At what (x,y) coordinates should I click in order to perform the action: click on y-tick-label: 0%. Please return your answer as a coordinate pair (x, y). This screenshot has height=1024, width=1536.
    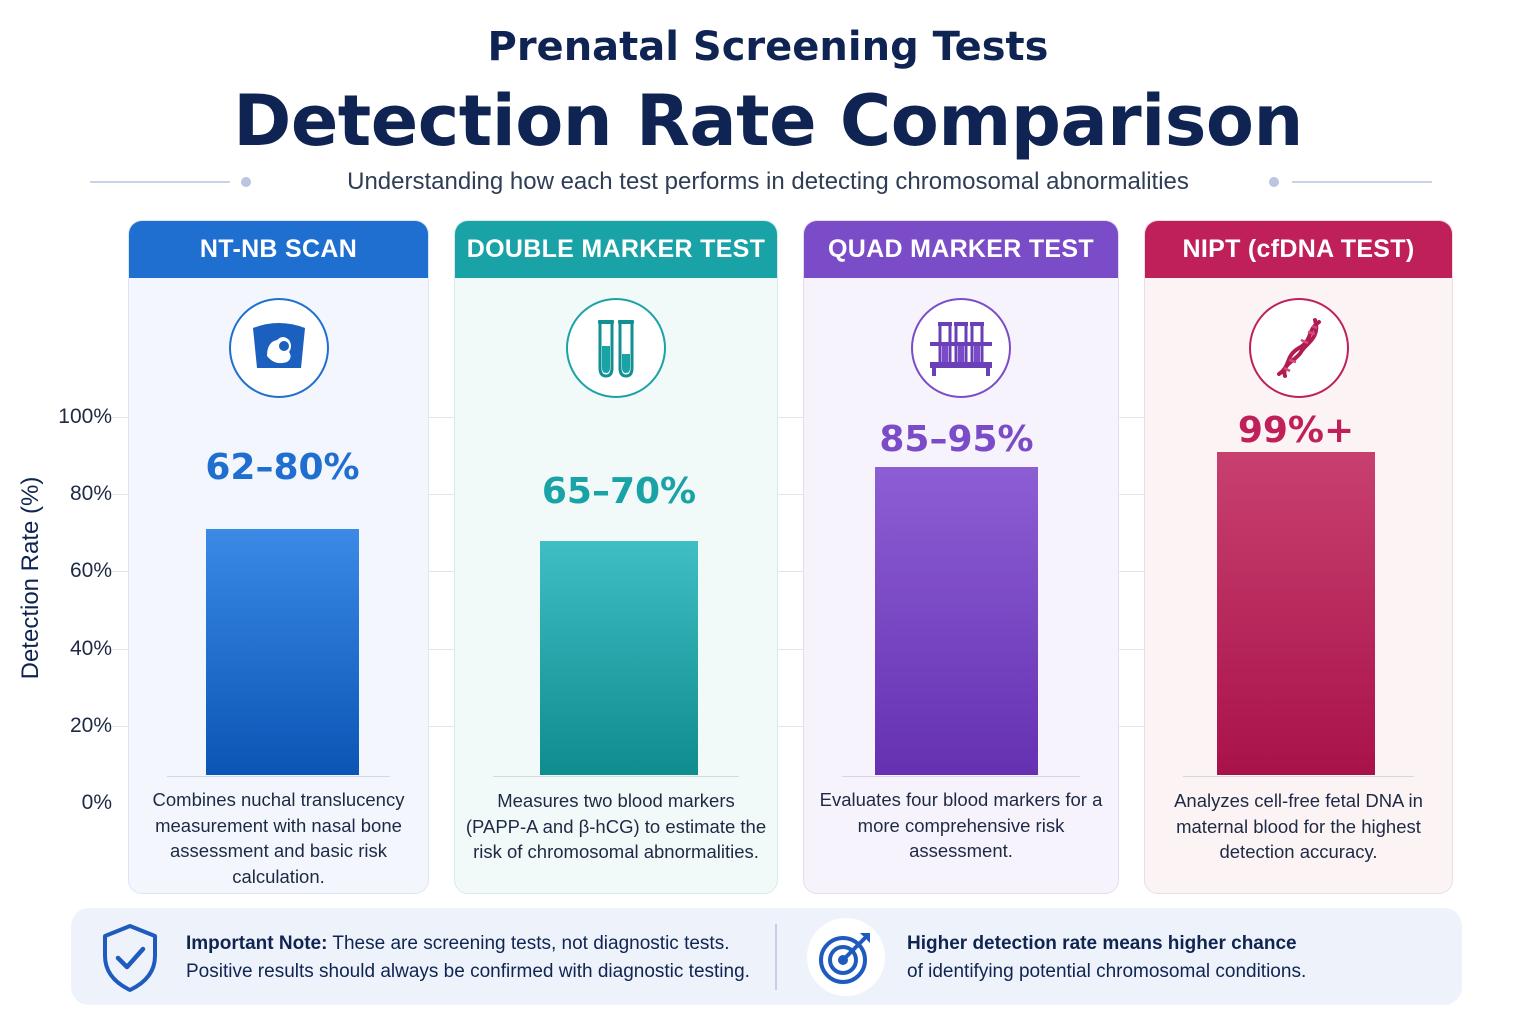
    Looking at the image, I should click on (96, 802).